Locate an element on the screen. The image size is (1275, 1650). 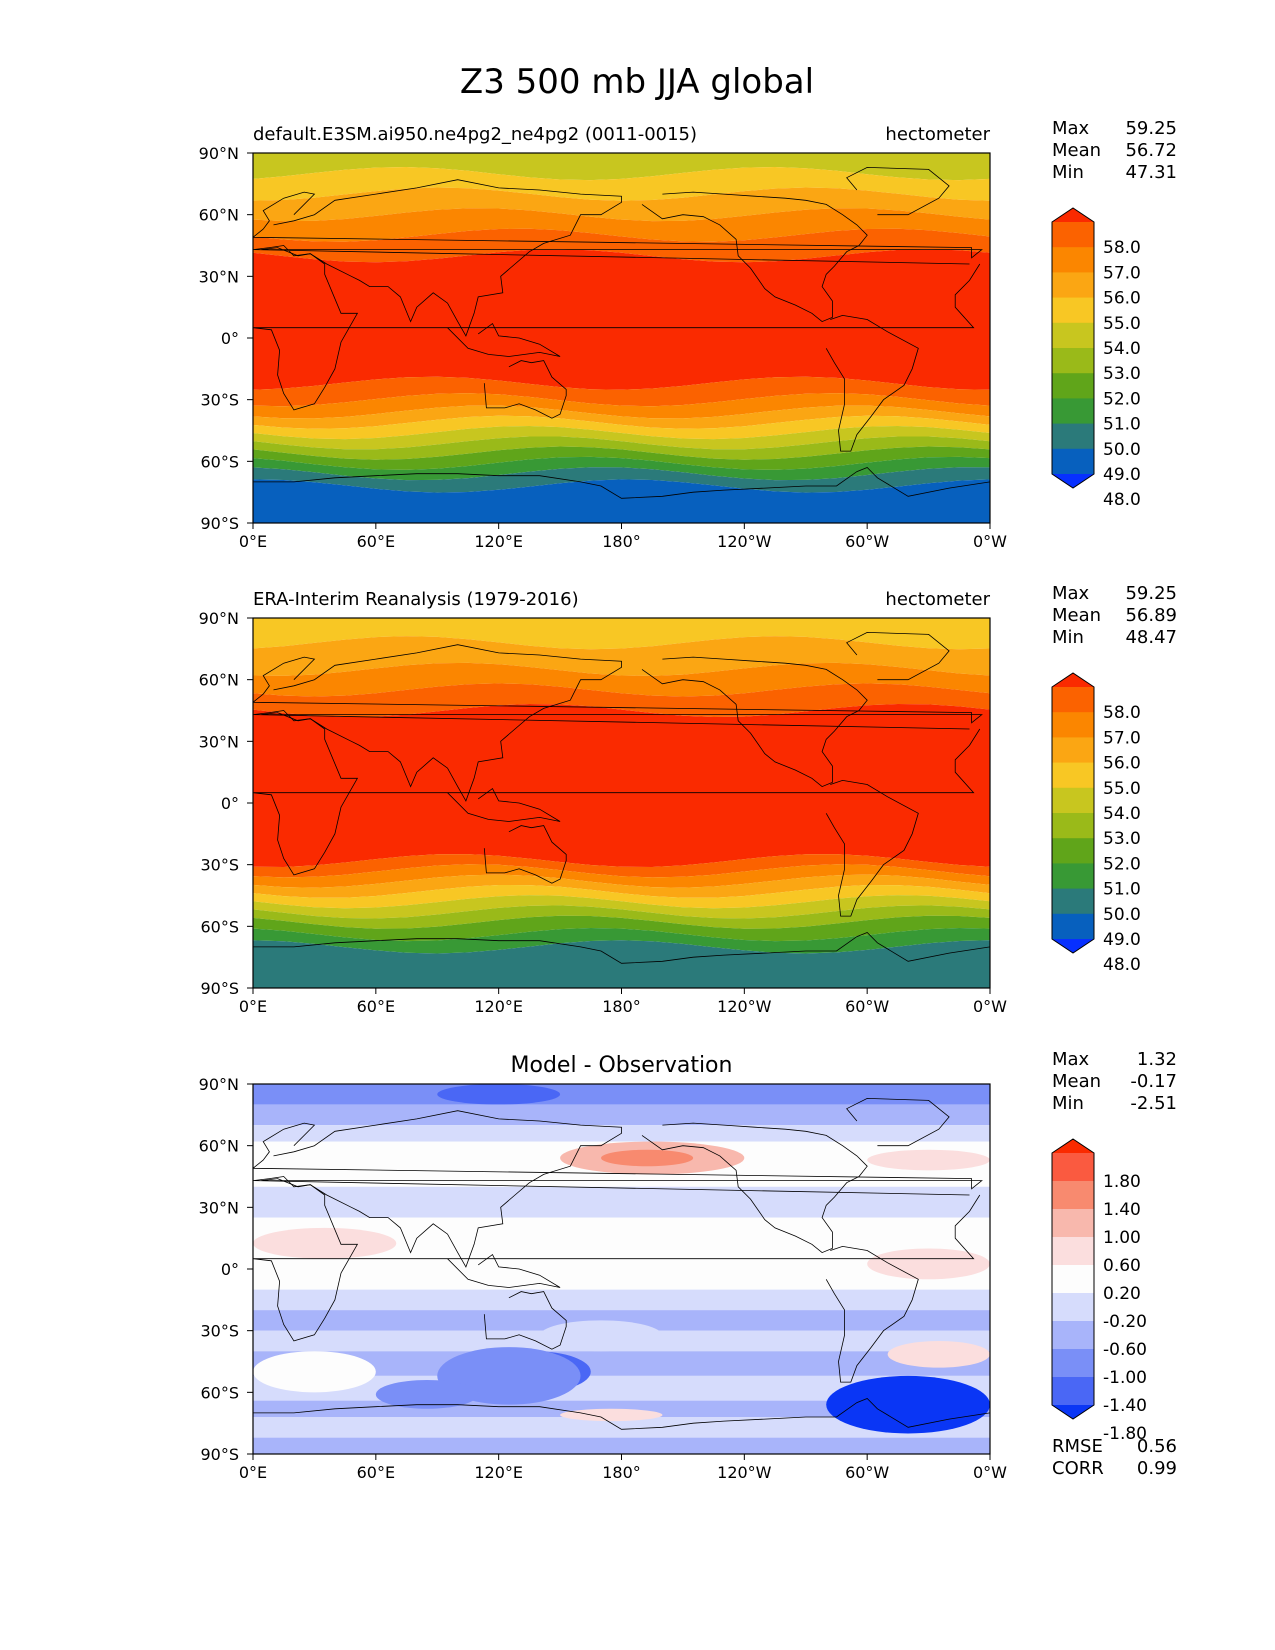
colorbar-label: 55.0 is located at coordinates (1122, 789).